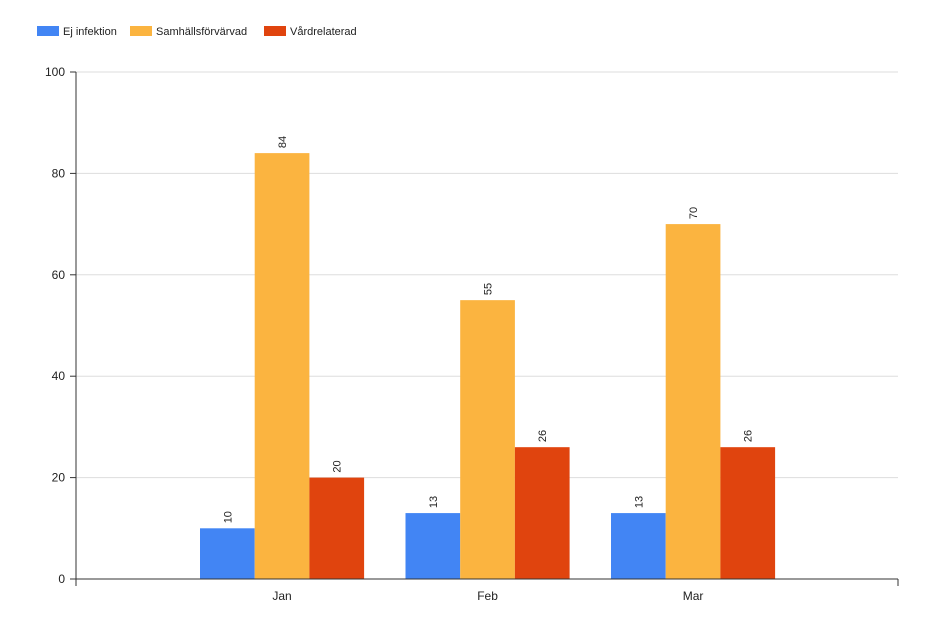 This screenshot has width=944, height=641. Describe the element at coordinates (201, 32) in the screenshot. I see `legend-label-2: Samhällsförvärvad` at that location.